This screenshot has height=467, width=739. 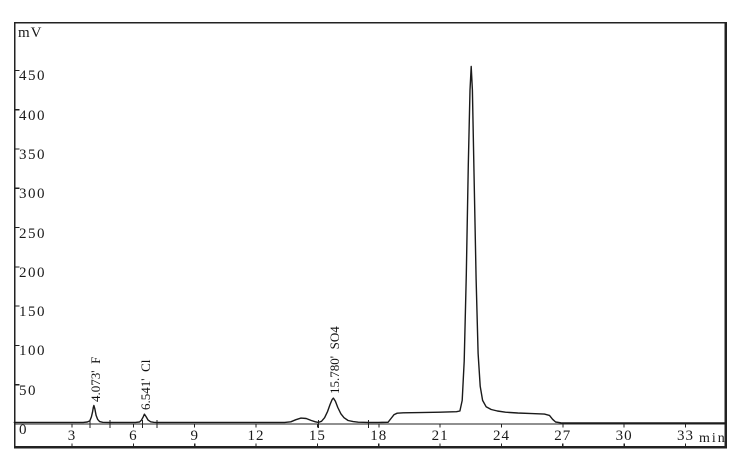 What do you see at coordinates (501, 436) in the screenshot?
I see `x-tick-label: 24` at bounding box center [501, 436].